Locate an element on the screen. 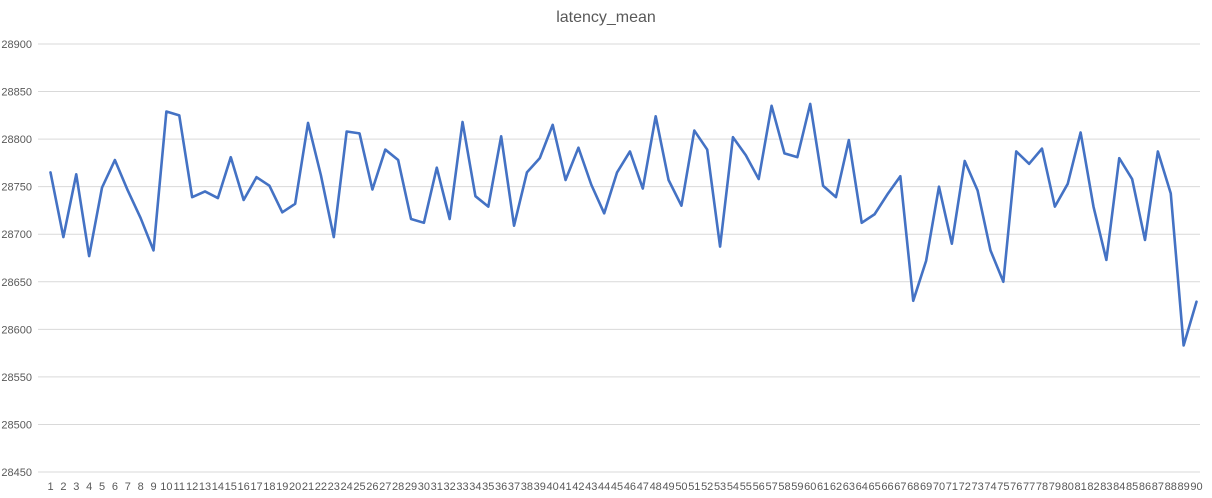 The width and height of the screenshot is (1212, 498). y-tick-label: 28900 is located at coordinates (16, 45).